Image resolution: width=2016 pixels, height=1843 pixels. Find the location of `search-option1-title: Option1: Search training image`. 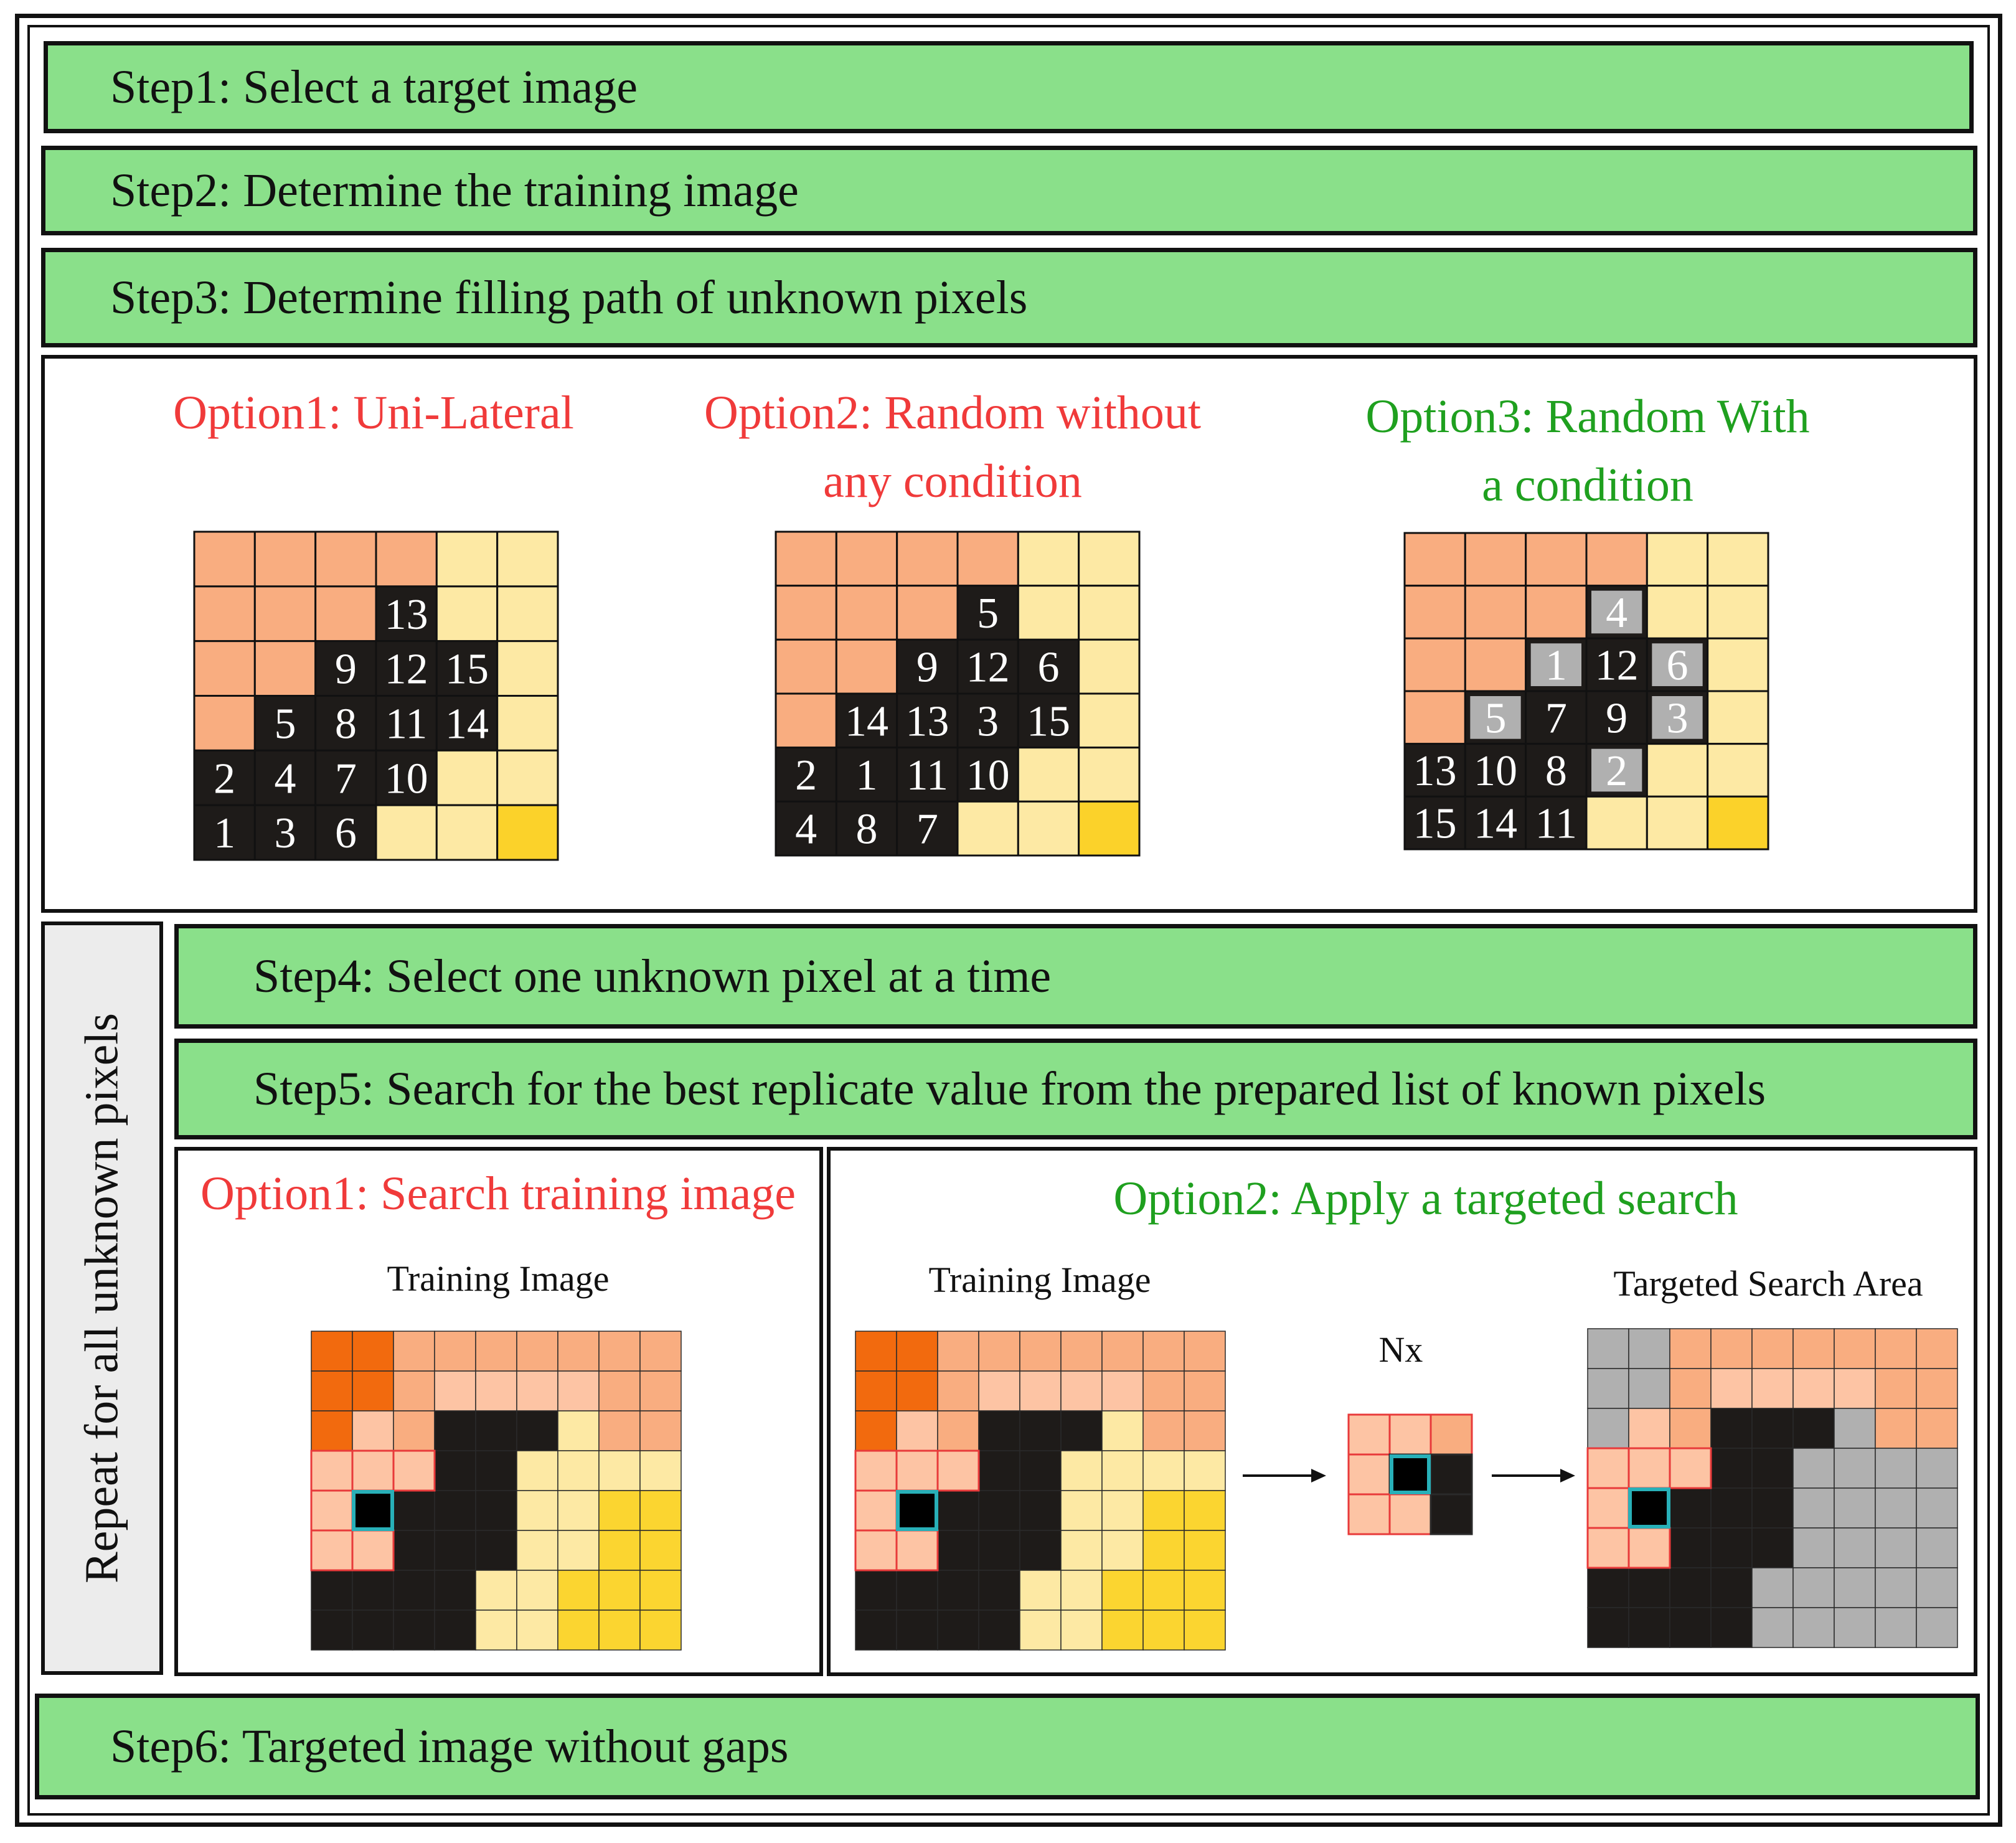

search-option1-title: Option1: Search training image is located at coordinates (498, 1193).